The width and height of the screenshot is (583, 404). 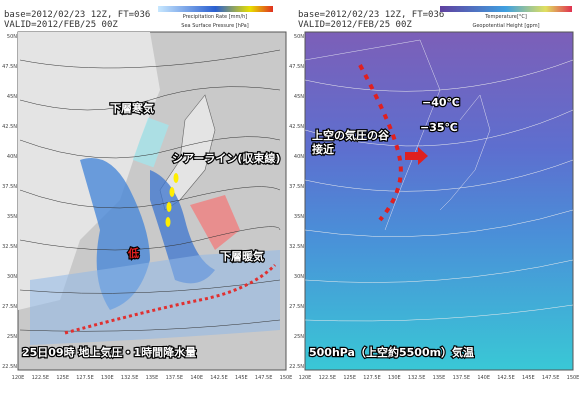 What do you see at coordinates (505, 17) in the screenshot?
I see `legend-label: Temperature[°C]` at bounding box center [505, 17].